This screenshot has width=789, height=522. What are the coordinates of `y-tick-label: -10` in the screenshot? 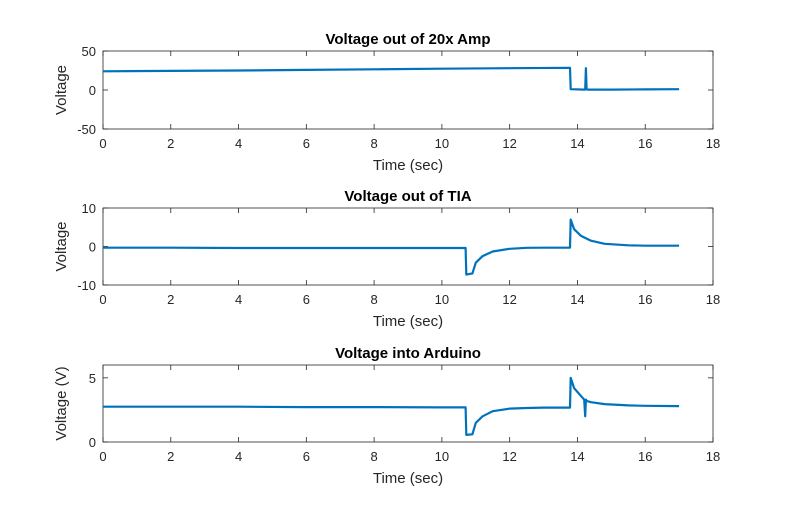 It's located at (86, 285).